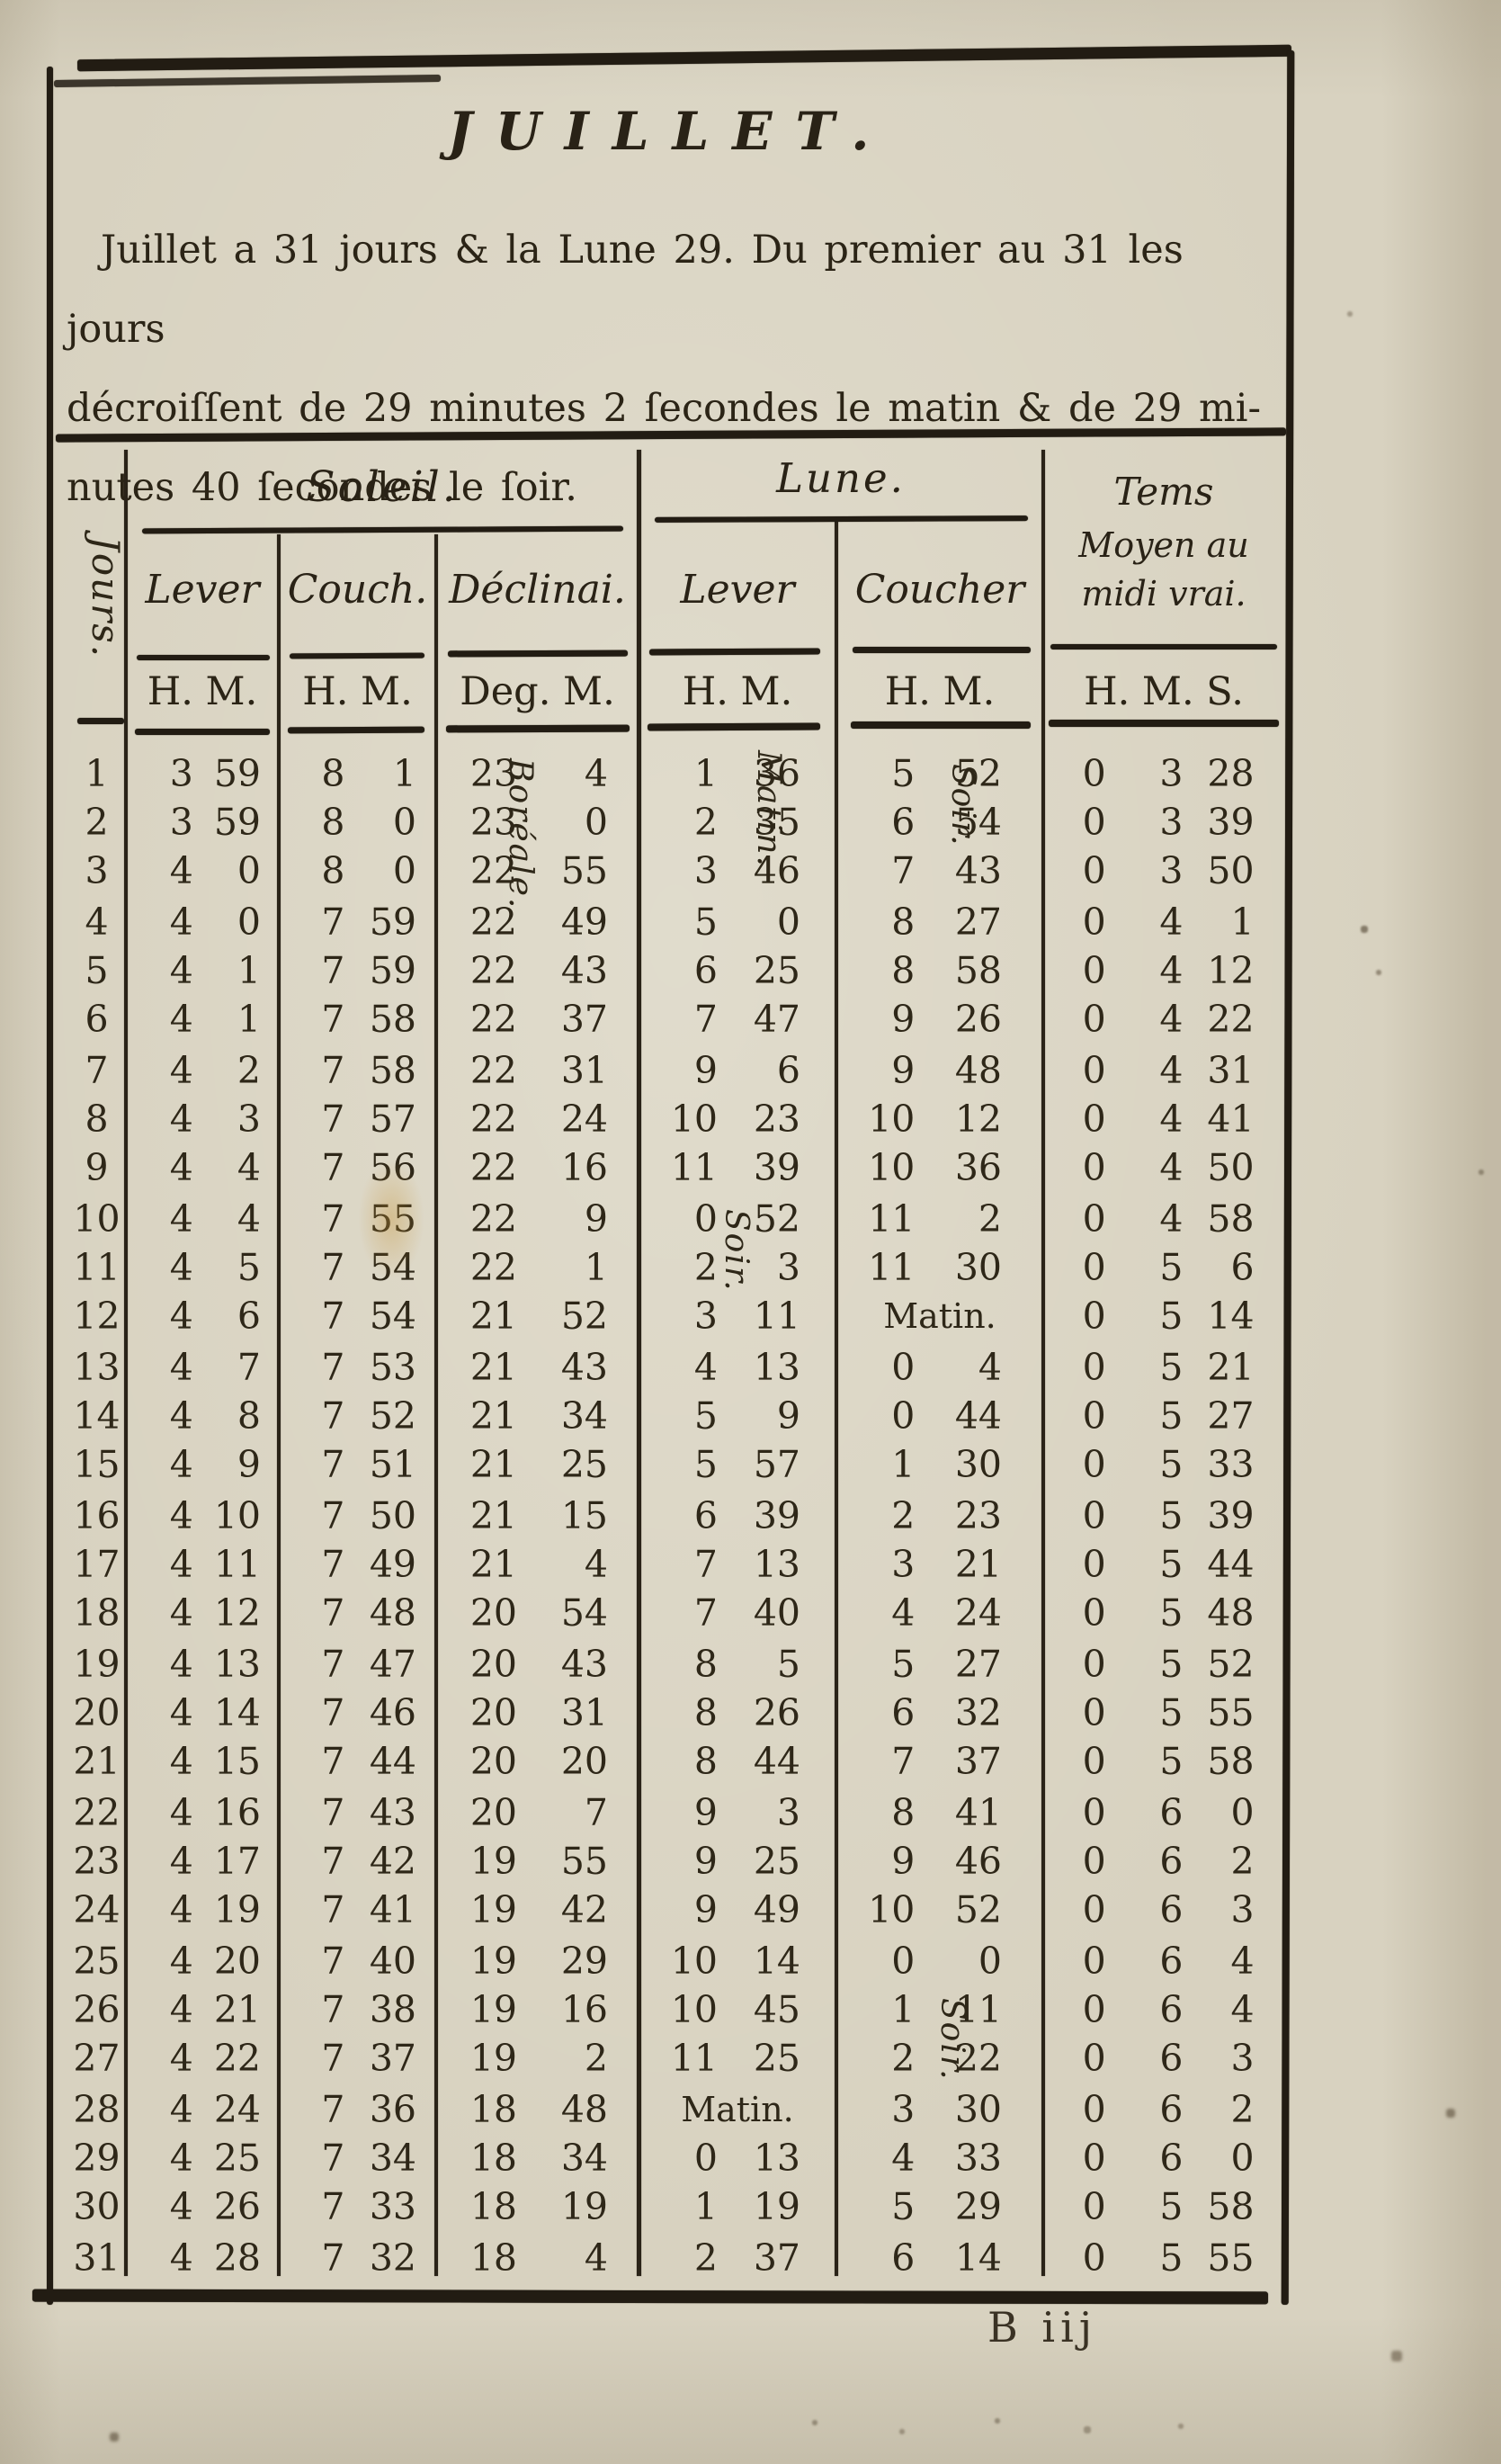 The height and width of the screenshot is (2464, 1501). What do you see at coordinates (1042, 2327) in the screenshot?
I see `printer-signature: B iij` at bounding box center [1042, 2327].